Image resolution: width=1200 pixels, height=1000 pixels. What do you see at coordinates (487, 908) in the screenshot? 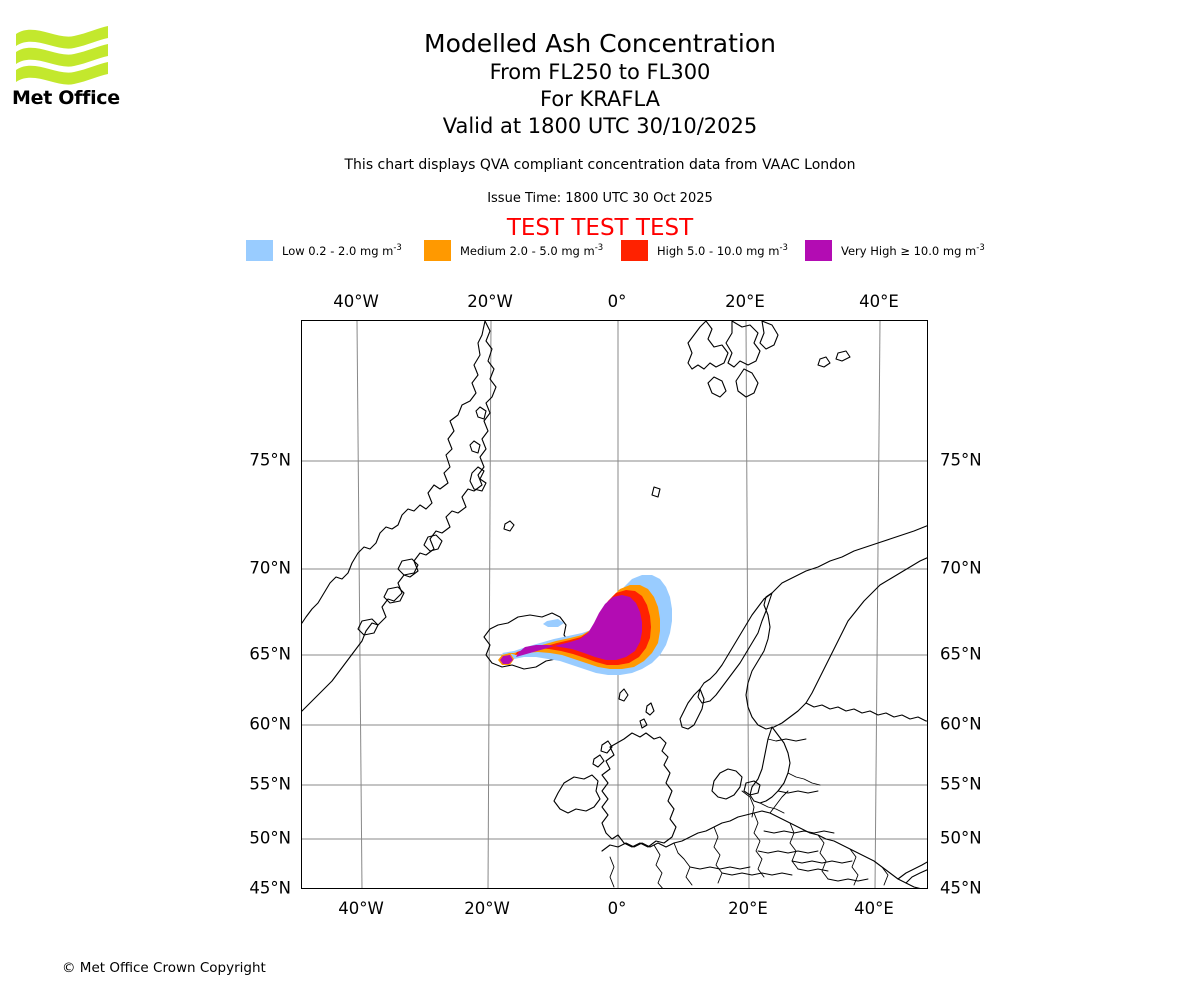
I see `lon-tick-bottom--20: 20°W` at bounding box center [487, 908].